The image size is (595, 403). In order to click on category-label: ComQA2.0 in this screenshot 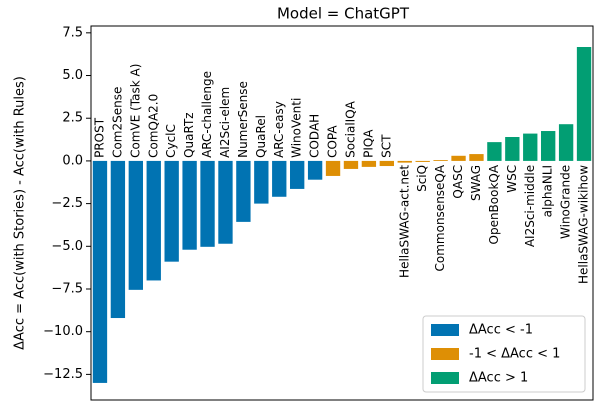, I will do `click(153, 126)`.